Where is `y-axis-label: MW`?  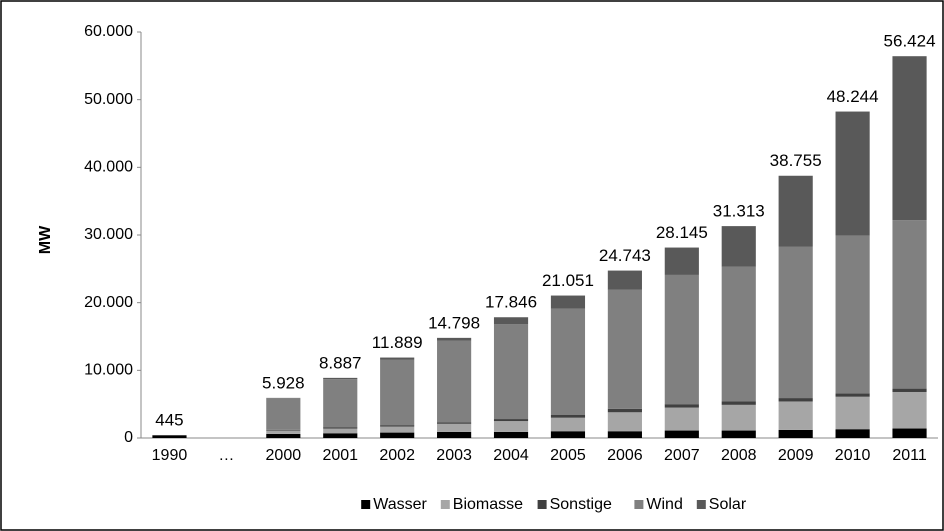
y-axis-label: MW is located at coordinates (45, 239).